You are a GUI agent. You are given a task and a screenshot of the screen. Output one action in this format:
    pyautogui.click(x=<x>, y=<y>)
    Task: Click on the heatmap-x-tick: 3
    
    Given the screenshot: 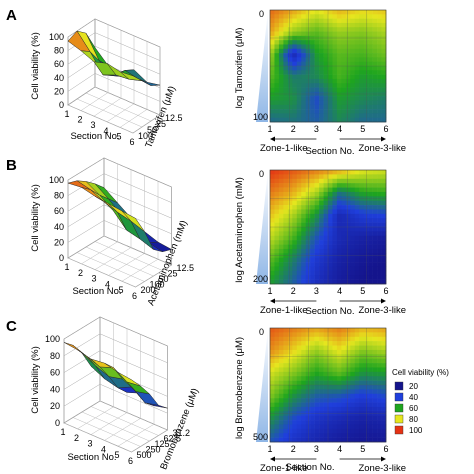 What is the action you would take?
    pyautogui.click(x=316, y=129)
    